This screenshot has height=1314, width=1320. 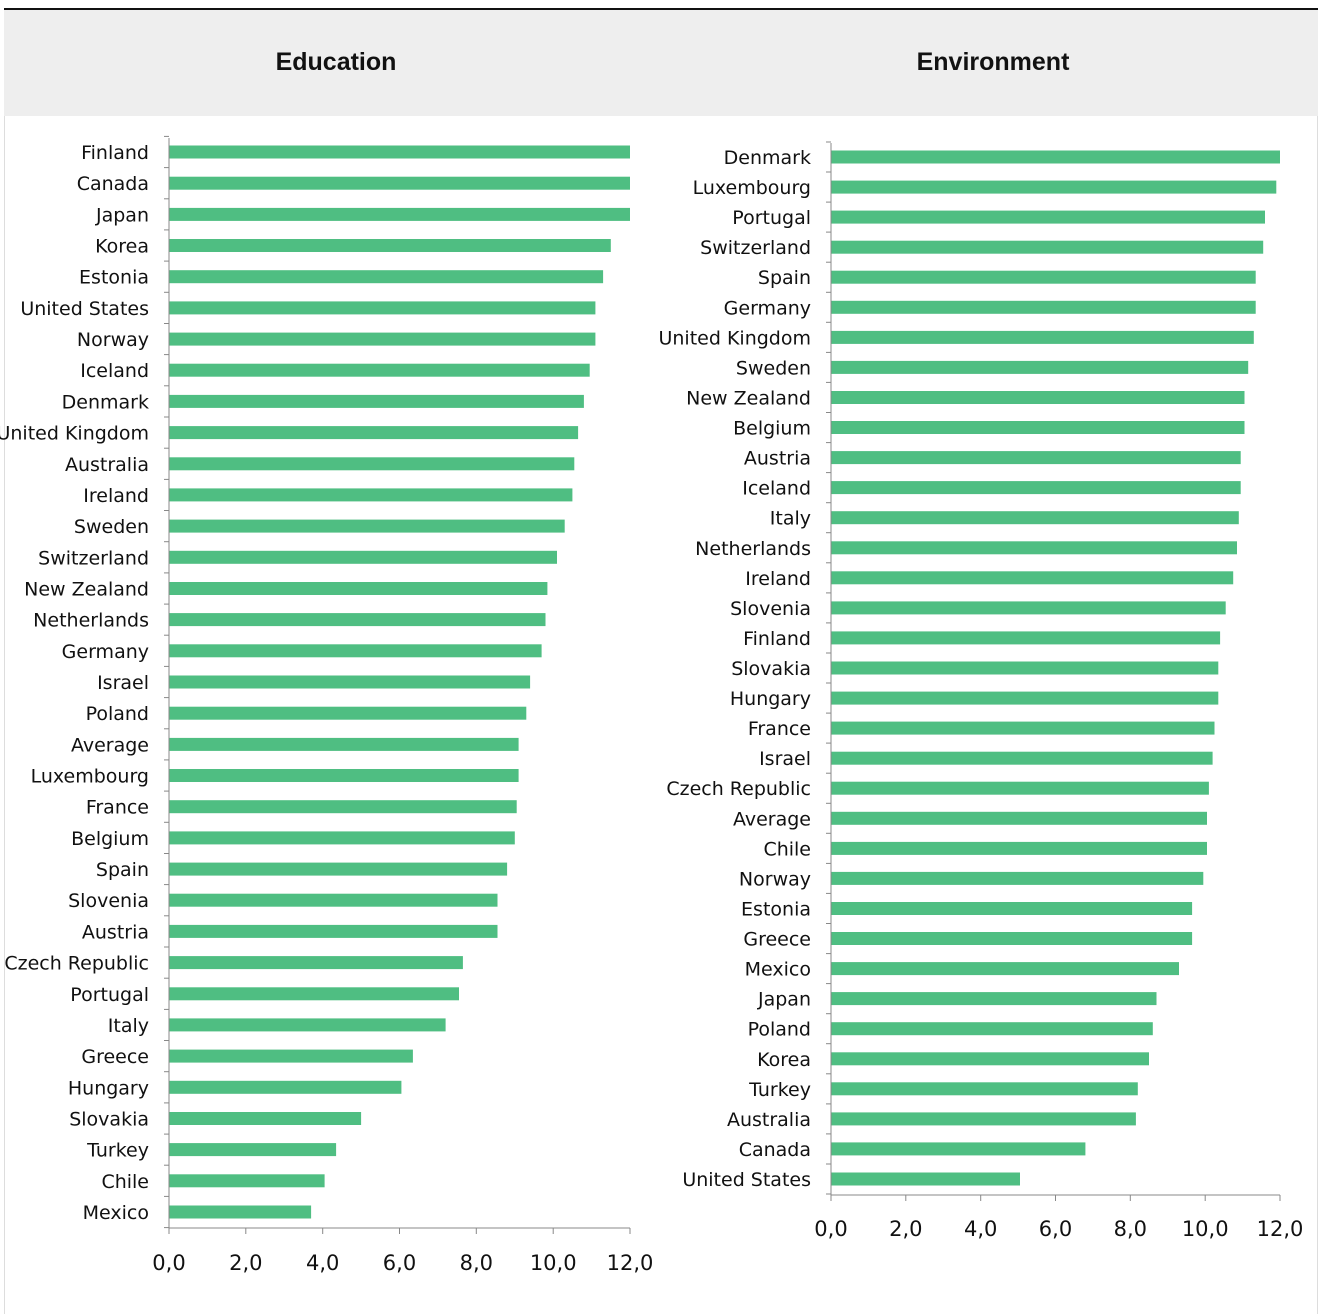 What do you see at coordinates (113, 340) in the screenshot?
I see `education-category-label: Norway` at bounding box center [113, 340].